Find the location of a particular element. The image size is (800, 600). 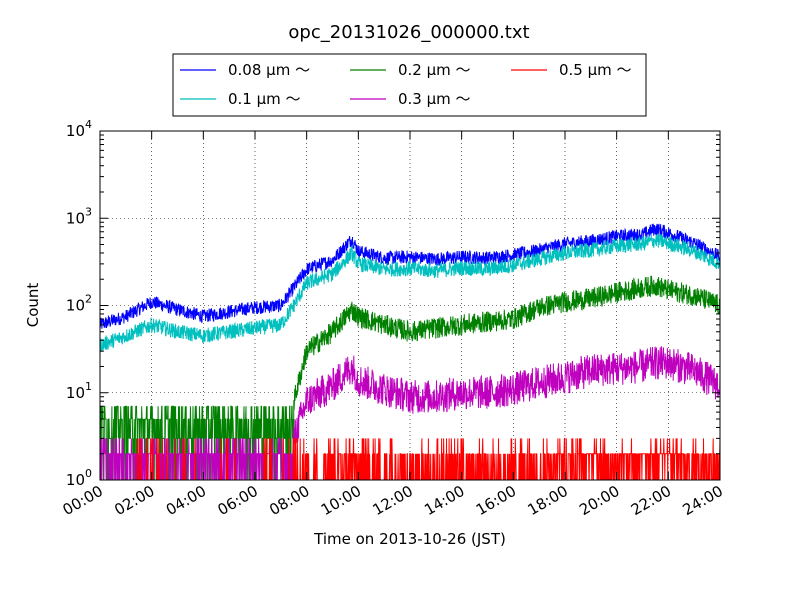

legend-box is located at coordinates (409, 85).